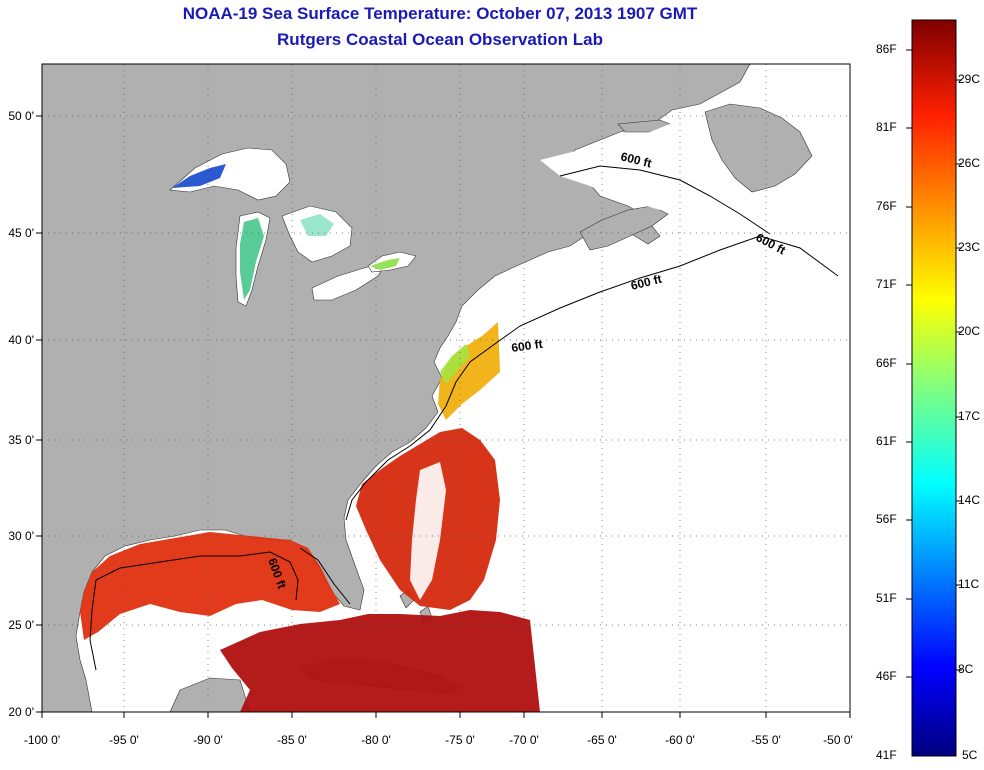 The height and width of the screenshot is (770, 984). I want to click on colorbar-label-c: 5C, so click(970, 755).